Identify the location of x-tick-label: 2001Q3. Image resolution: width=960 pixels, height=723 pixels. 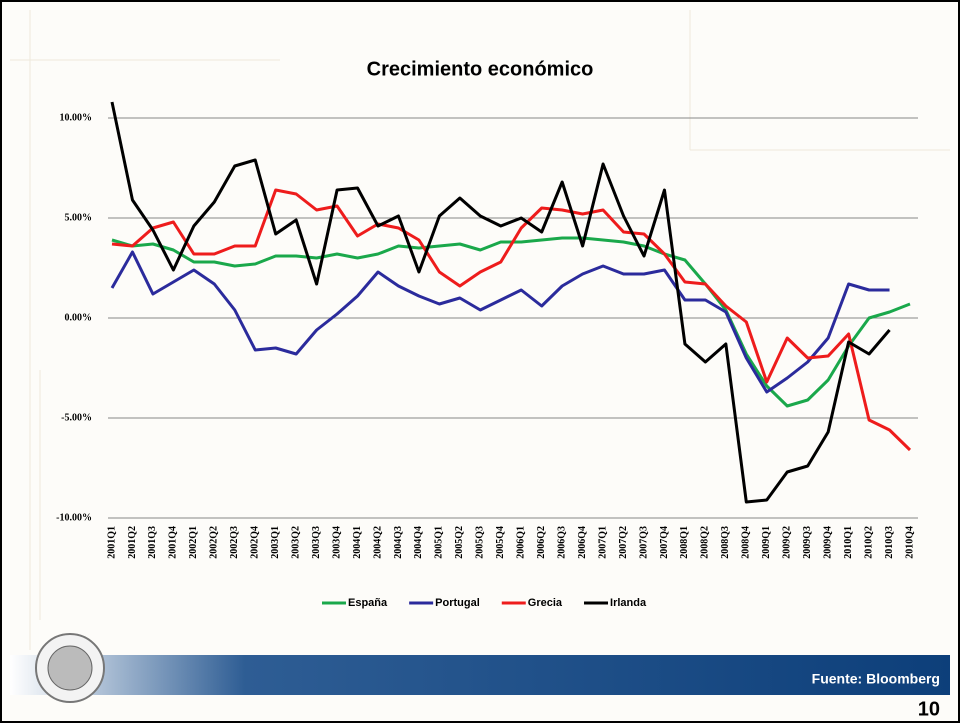
(152, 542).